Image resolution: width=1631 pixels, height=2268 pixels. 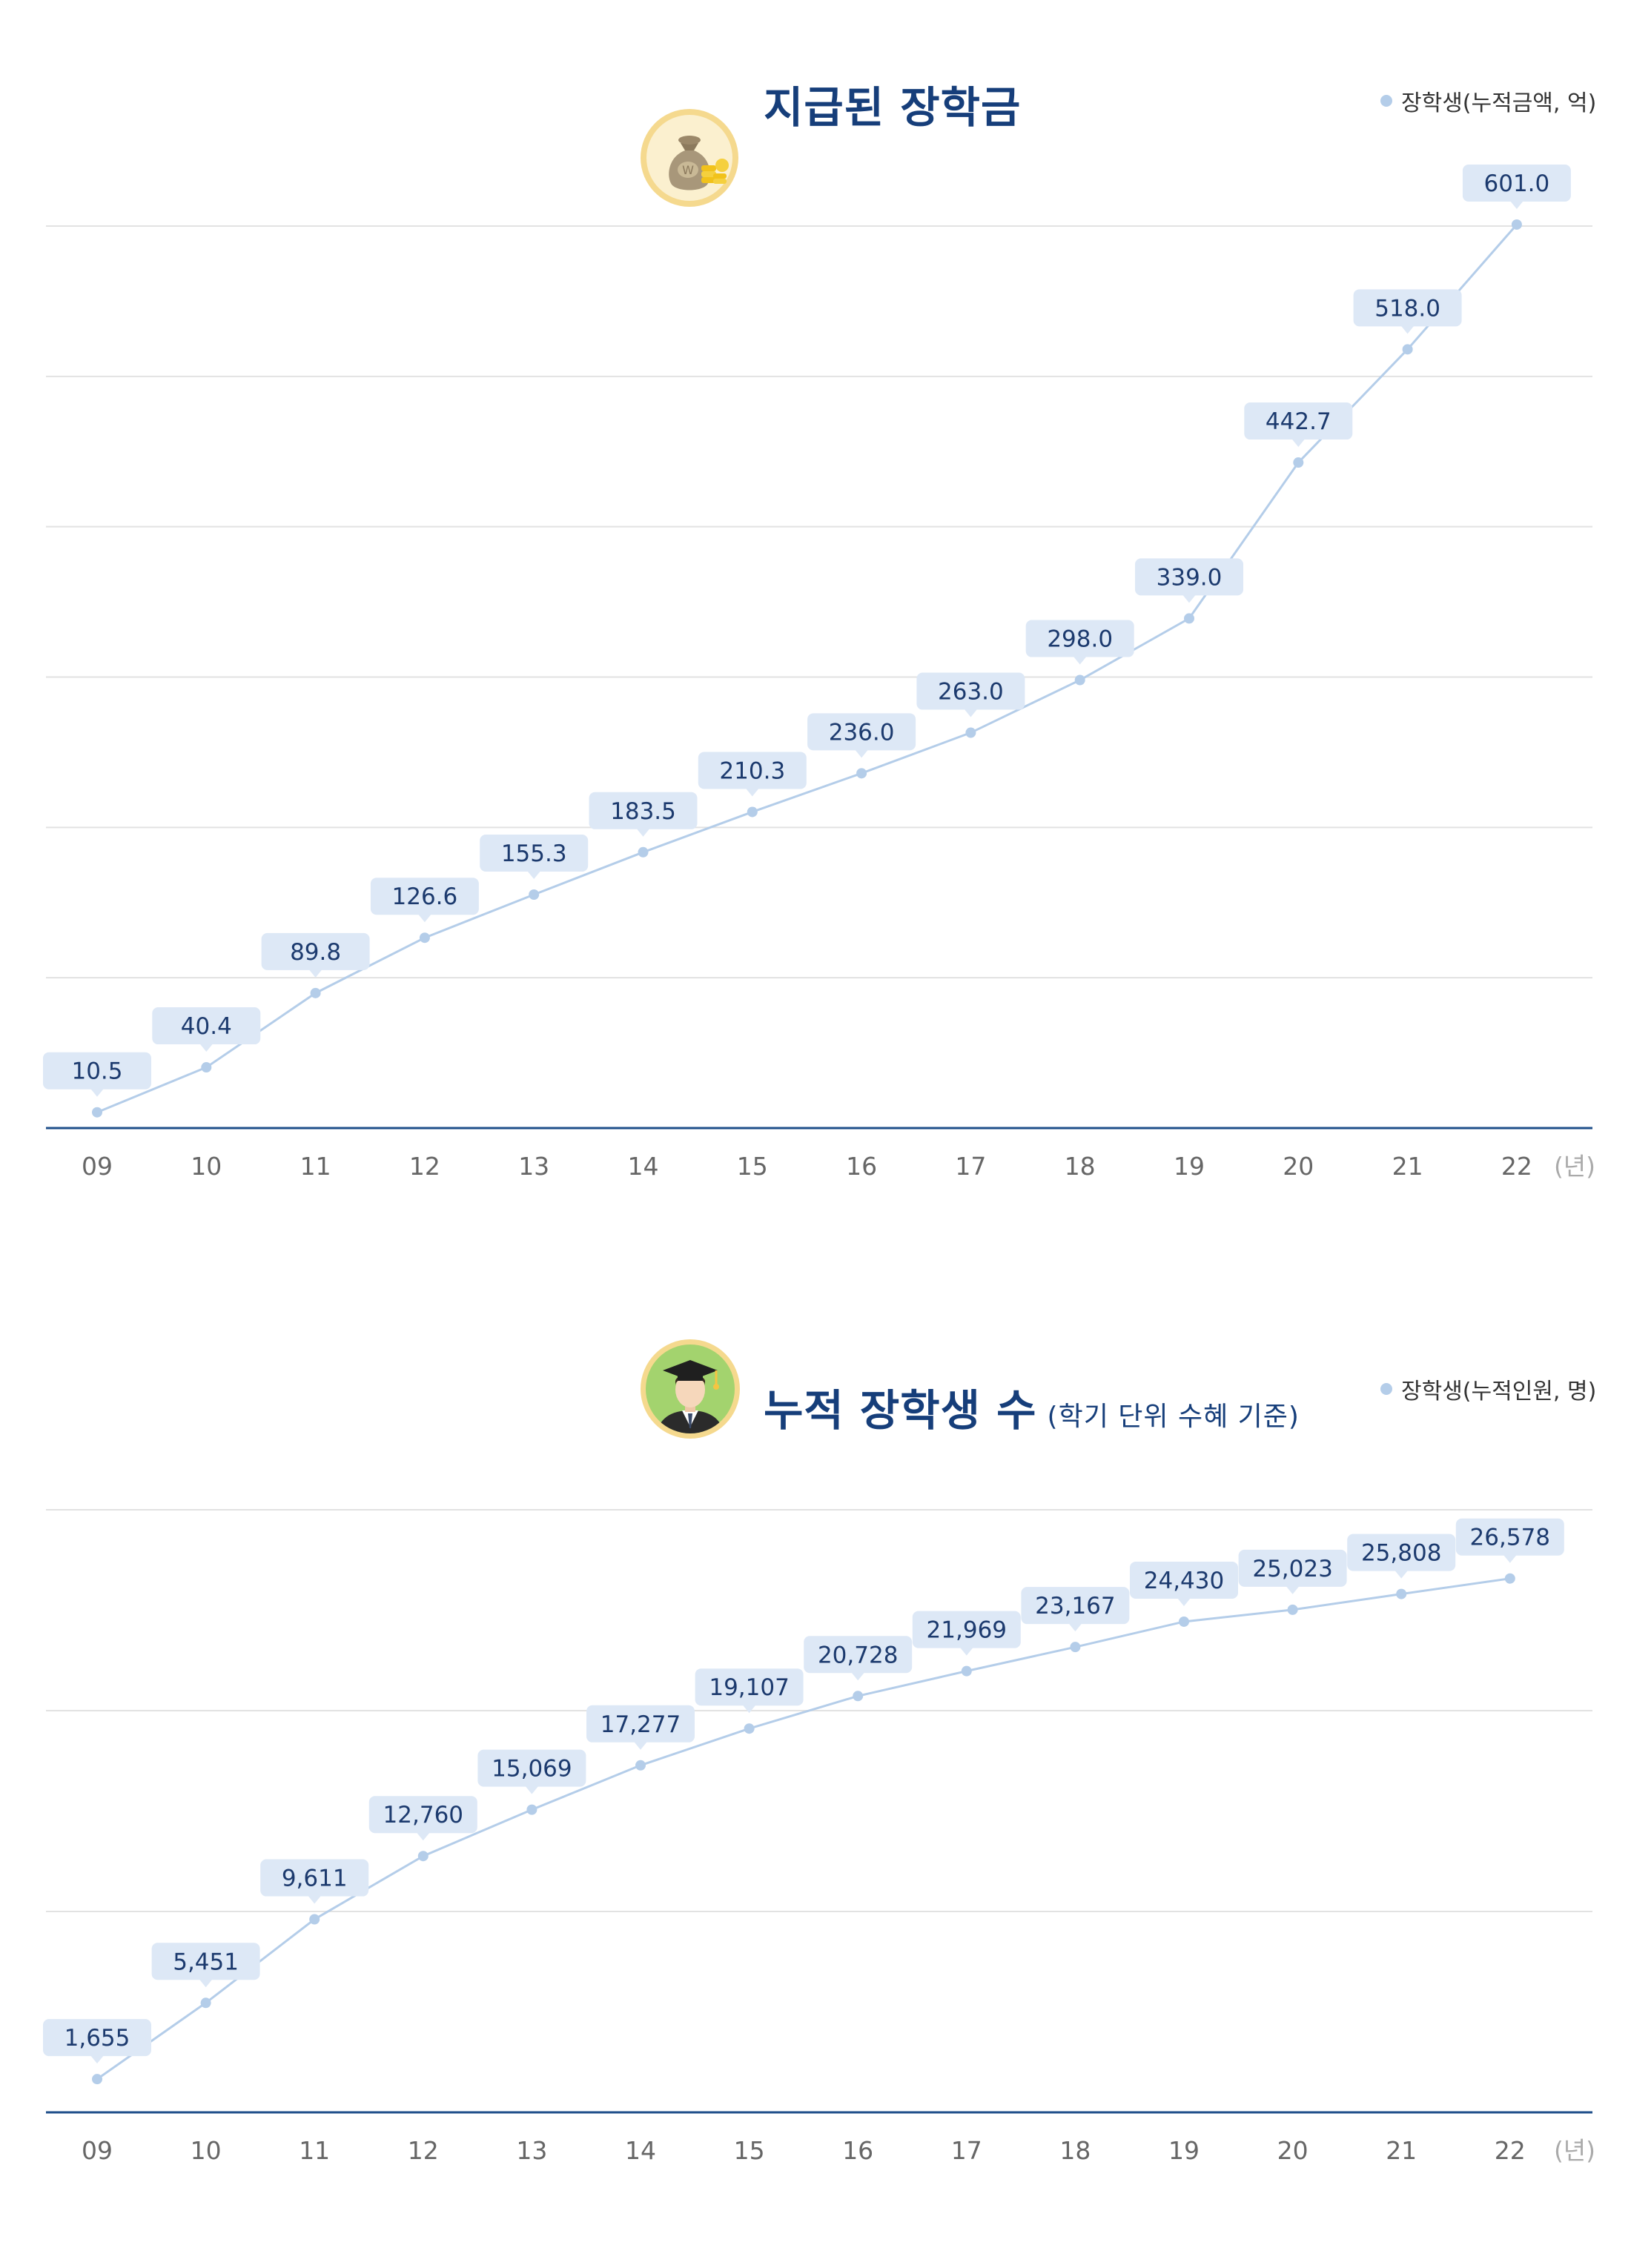 I want to click on data-label: 15,069, so click(x=531, y=1772).